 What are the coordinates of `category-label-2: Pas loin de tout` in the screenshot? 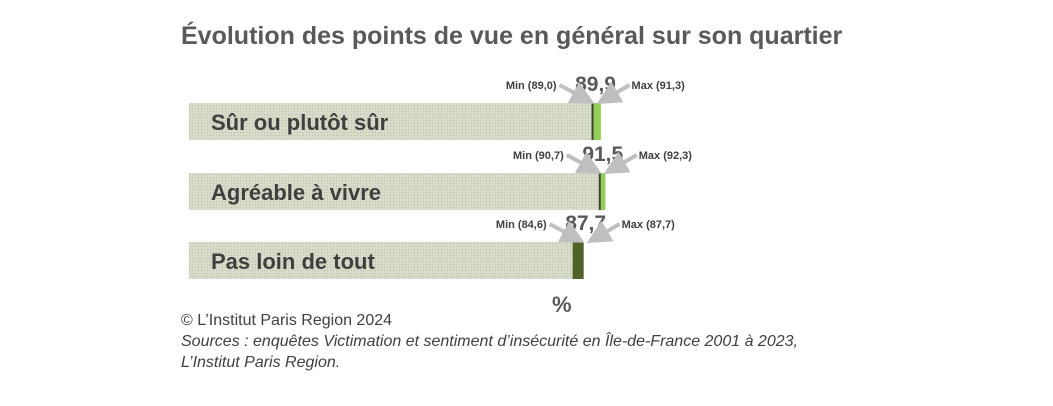 It's located at (293, 261).